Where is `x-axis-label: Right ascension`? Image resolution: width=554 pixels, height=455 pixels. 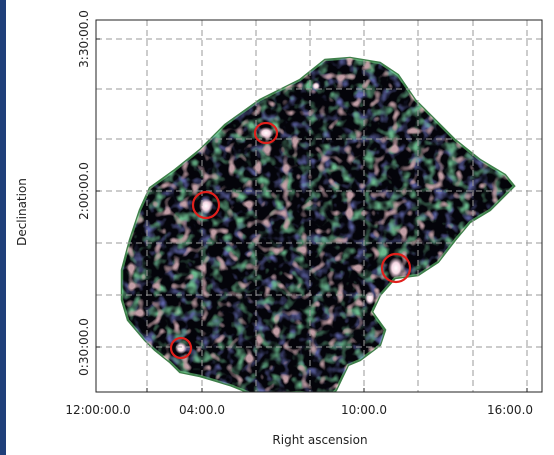
x-axis-label: Right ascension is located at coordinates (319, 440).